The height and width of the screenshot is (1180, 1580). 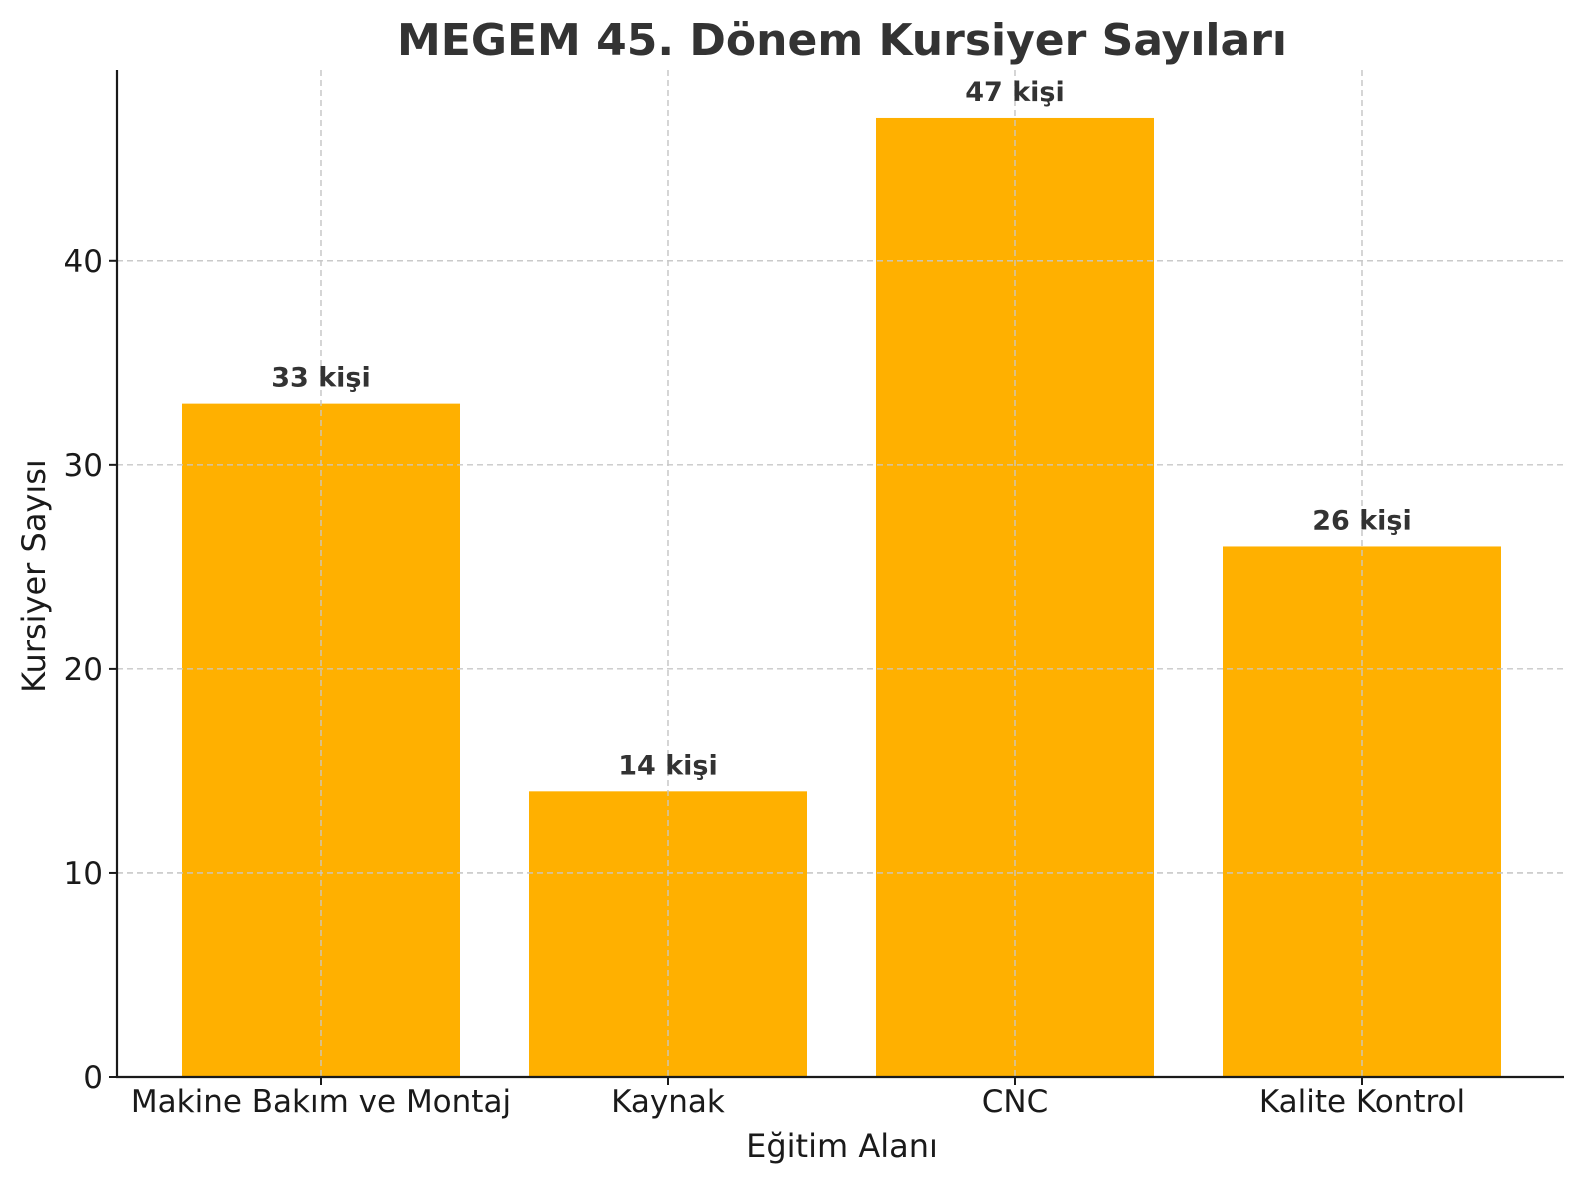 What do you see at coordinates (842, 1146) in the screenshot?
I see `x-axis-label: Eğitim Alanı` at bounding box center [842, 1146].